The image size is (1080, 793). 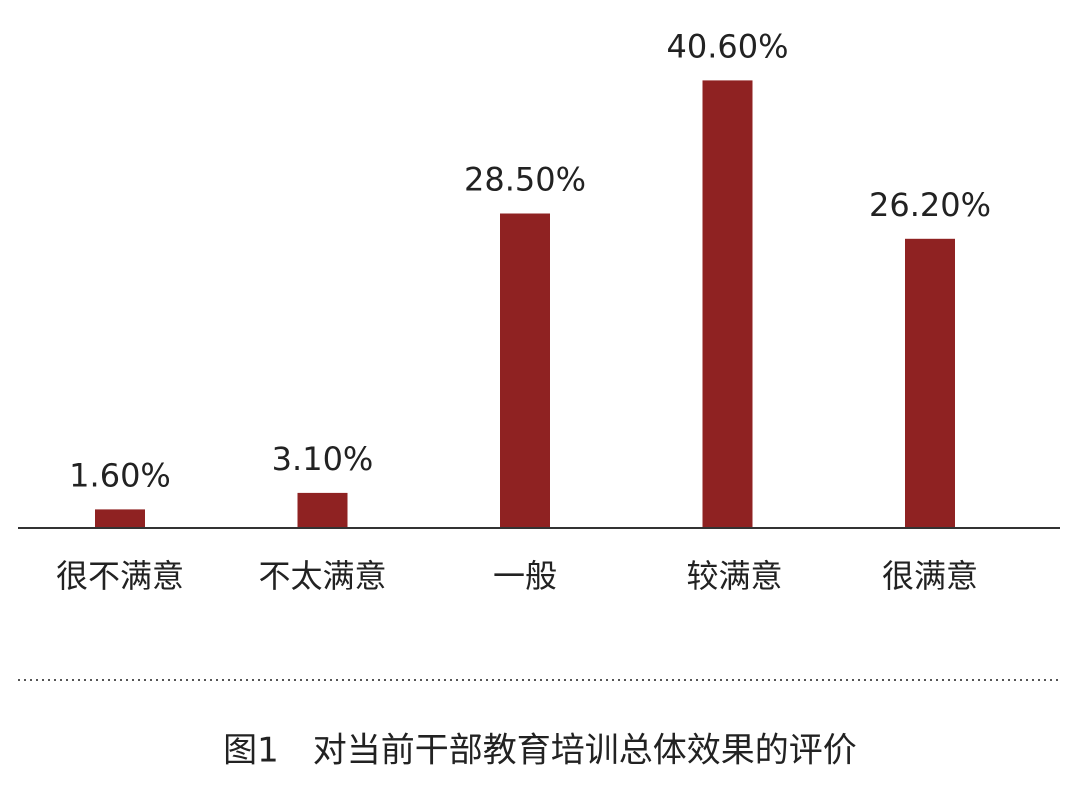 I want to click on x-tick-label: 一般, so click(x=525, y=576).